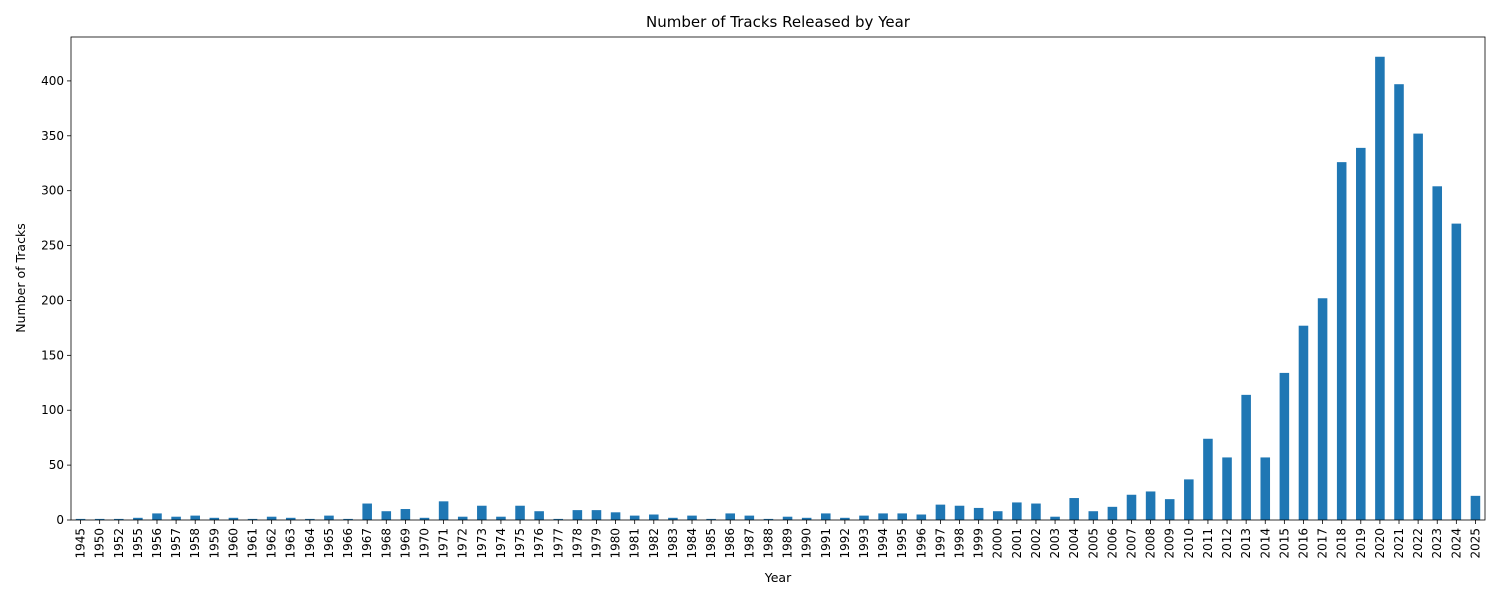 This screenshot has height=600, width=1500. What do you see at coordinates (52, 300) in the screenshot?
I see `y-tick-label-200: 200` at bounding box center [52, 300].